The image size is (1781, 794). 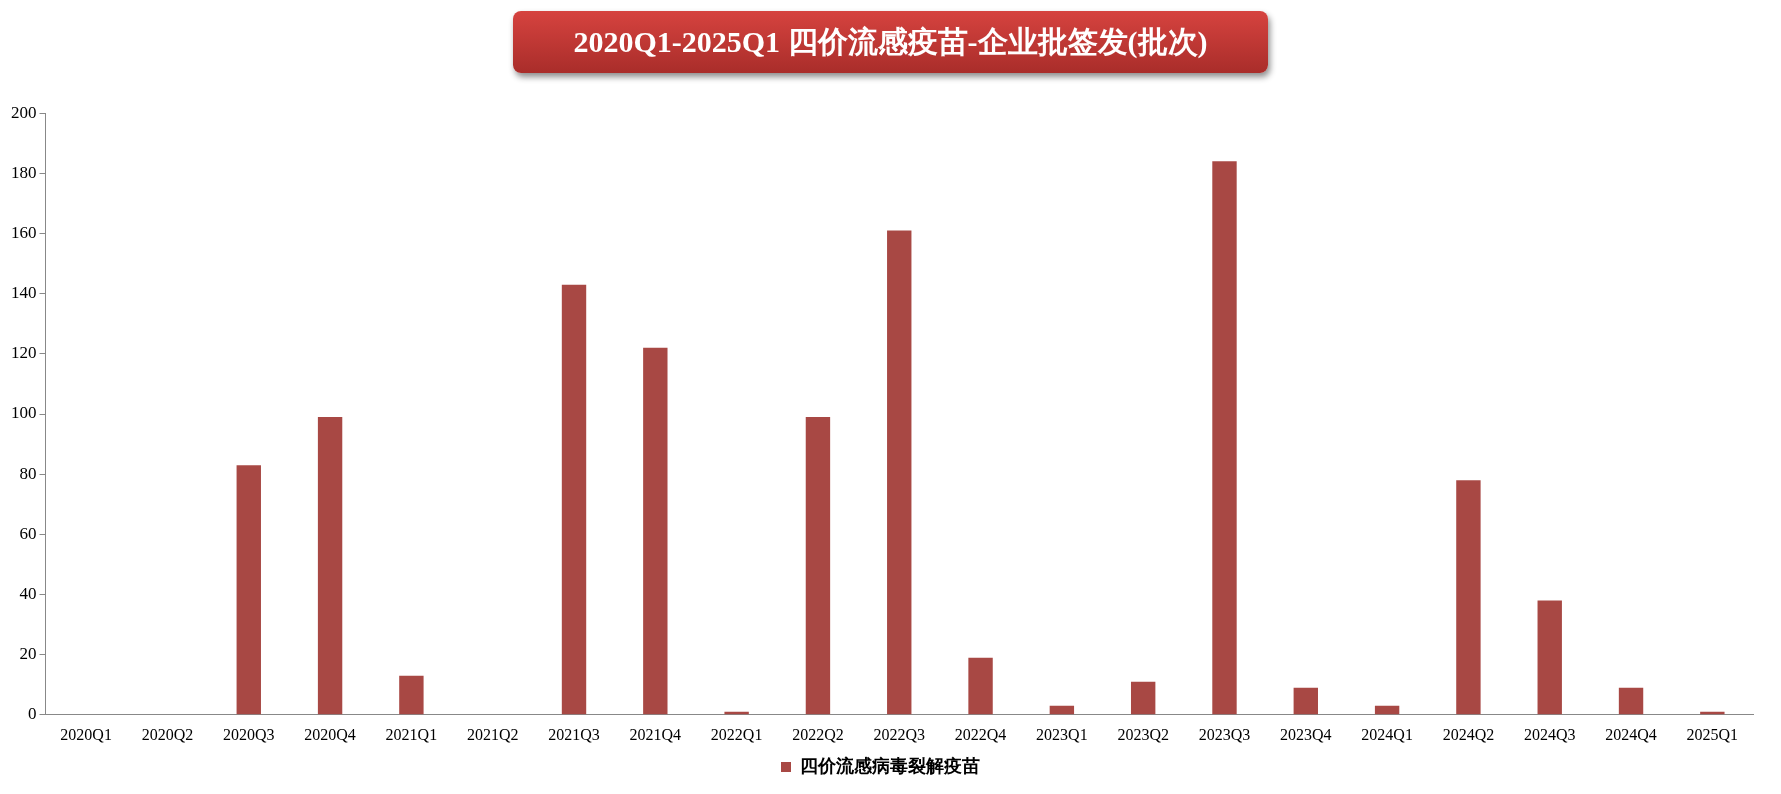 What do you see at coordinates (890, 765) in the screenshot?
I see `legend-label: 四价流感病毒裂解疫苗` at bounding box center [890, 765].